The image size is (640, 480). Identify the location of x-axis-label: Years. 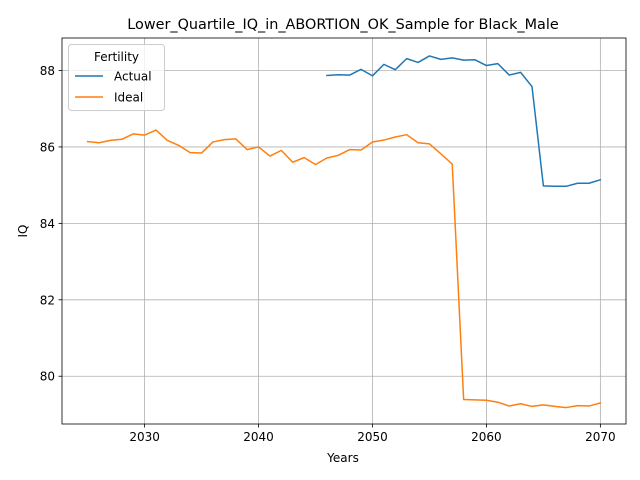
(342, 458).